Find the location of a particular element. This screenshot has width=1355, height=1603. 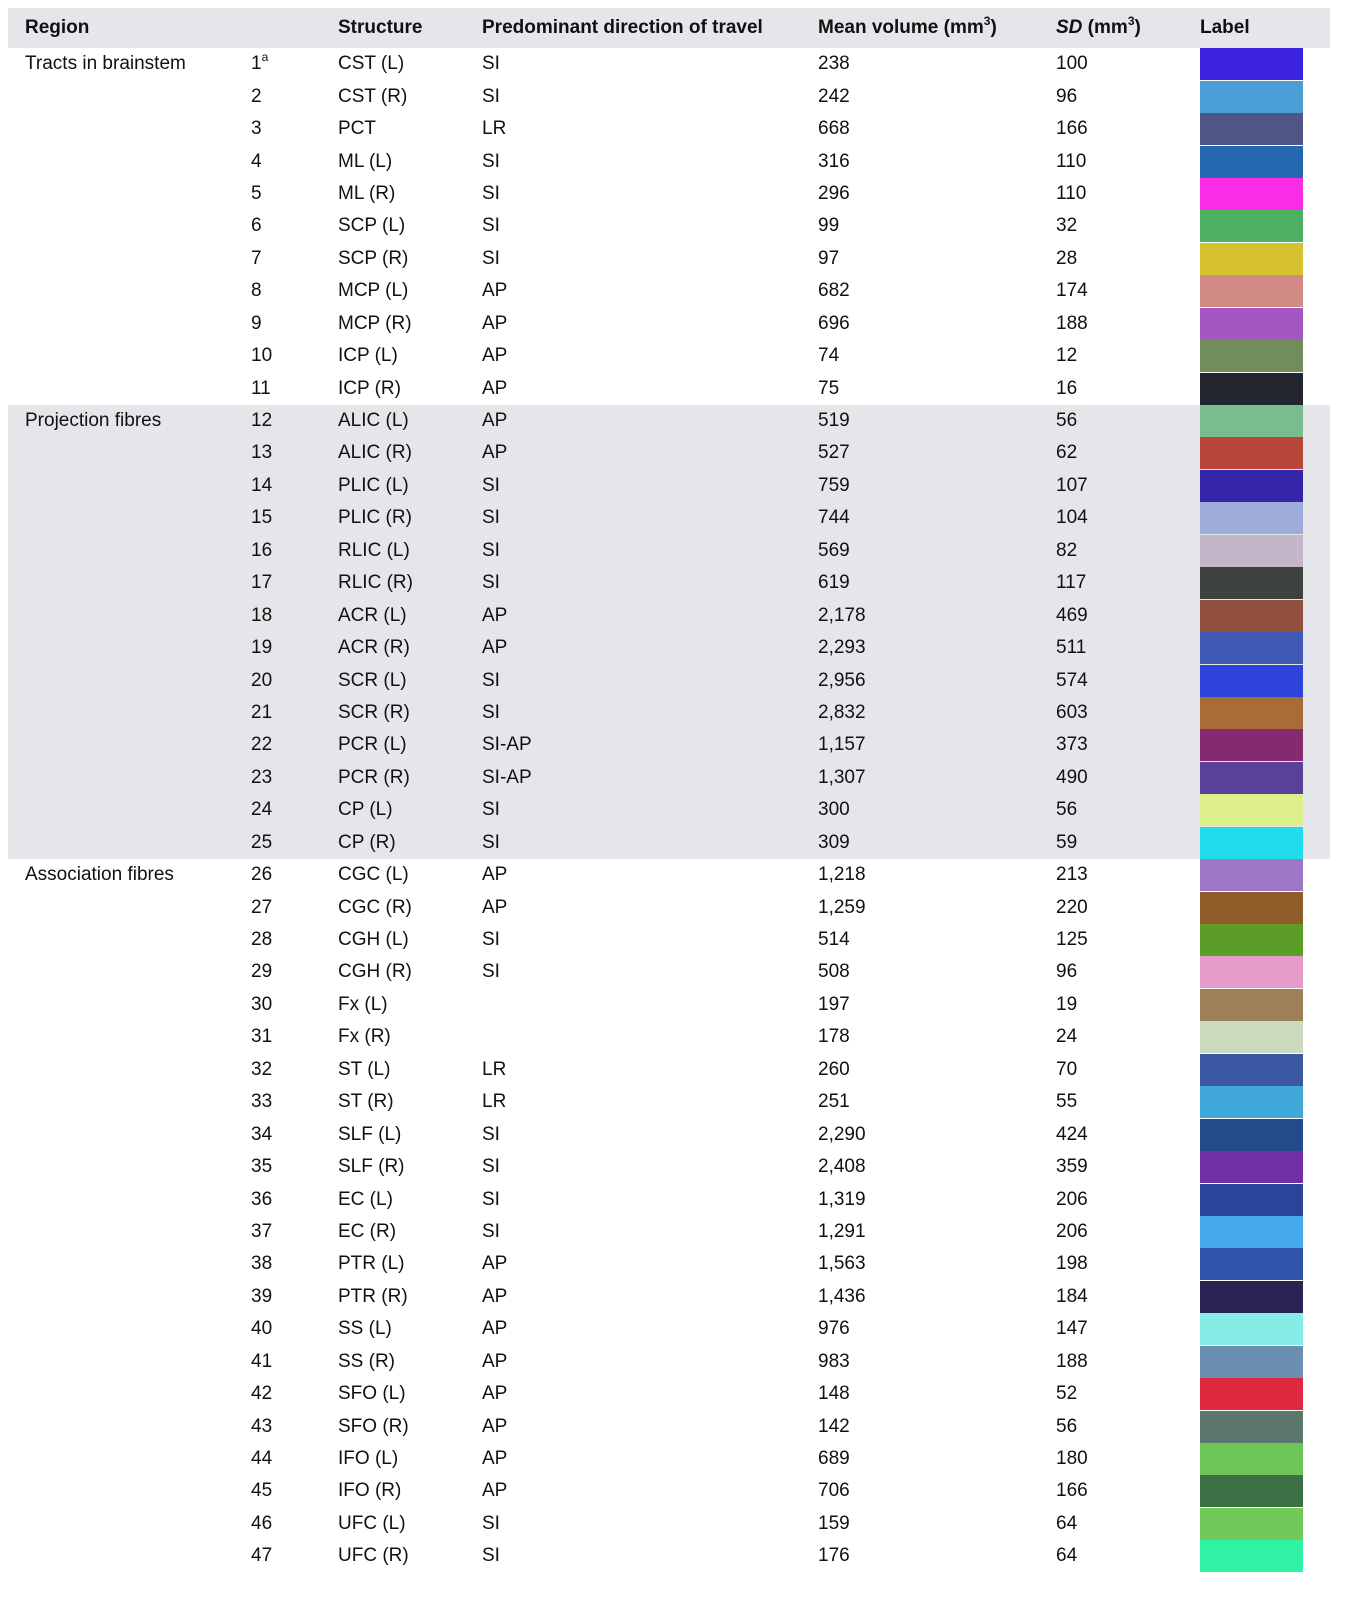

table-row: 17 RLIC (R) SI 619 117 is located at coordinates (669, 583).